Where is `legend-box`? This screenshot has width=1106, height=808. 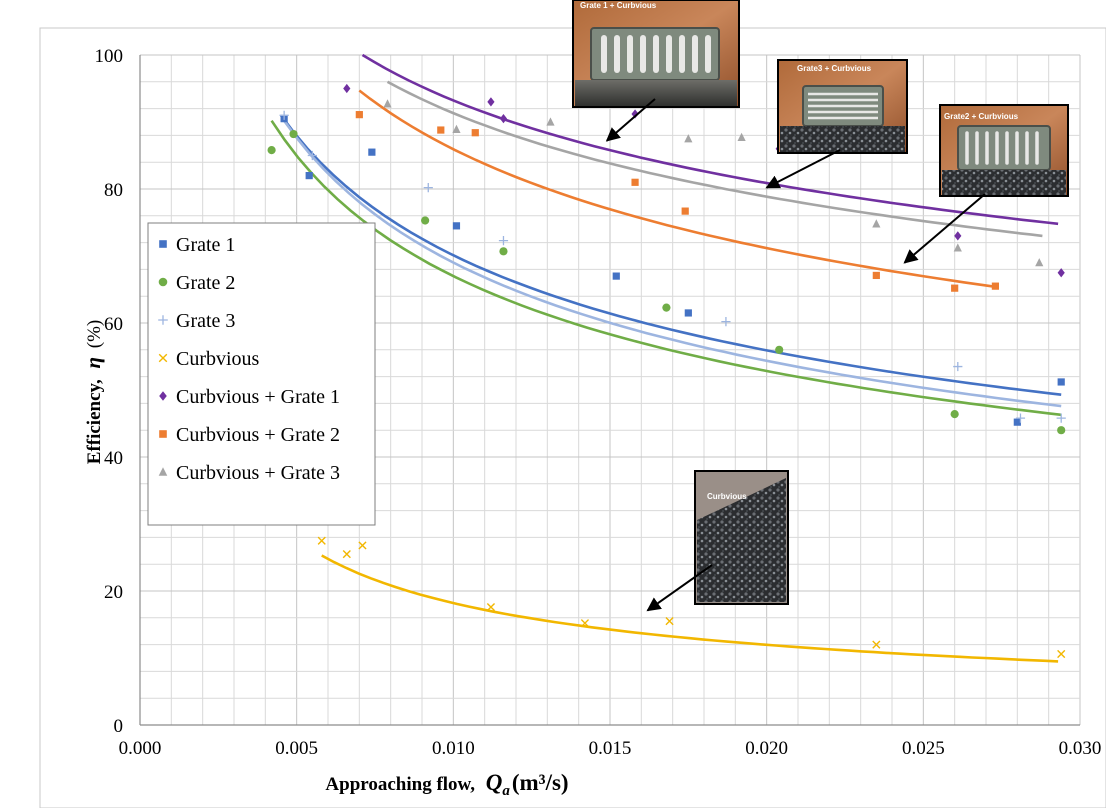
legend-box is located at coordinates (261, 374).